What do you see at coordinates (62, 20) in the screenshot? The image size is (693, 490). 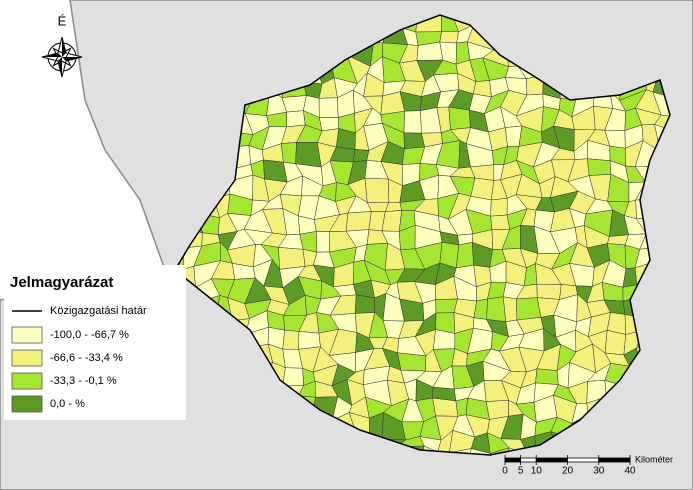 I see `north-label: É` at bounding box center [62, 20].